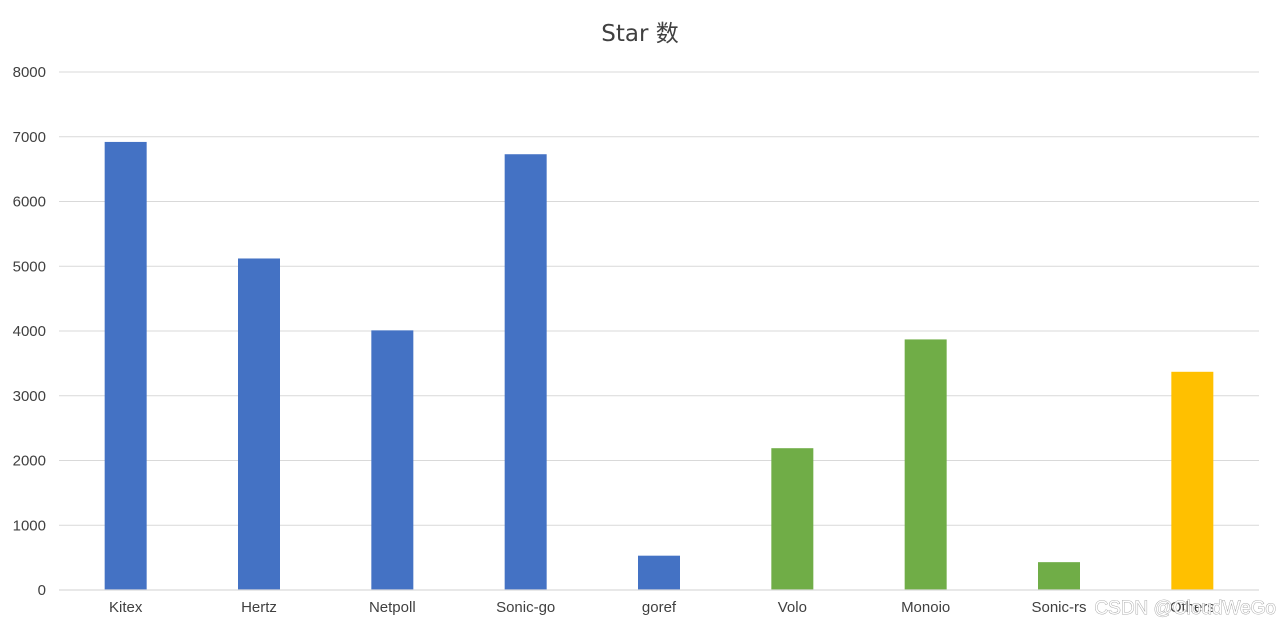 This screenshot has width=1280, height=629. I want to click on watermark: CSDN @CloudWeGo, so click(1185, 608).